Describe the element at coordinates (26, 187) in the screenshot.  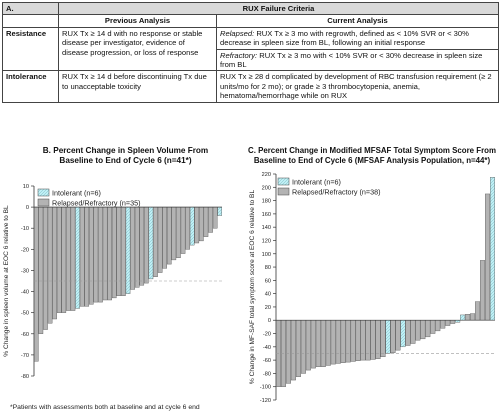
I see `y-tick-label: 10` at that location.